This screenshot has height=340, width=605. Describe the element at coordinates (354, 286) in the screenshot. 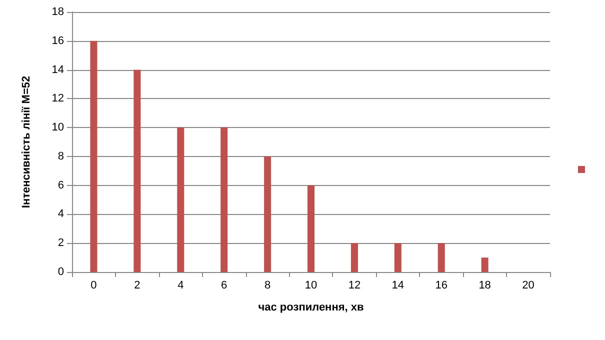

I see `x-tick-label: 12` at that location.